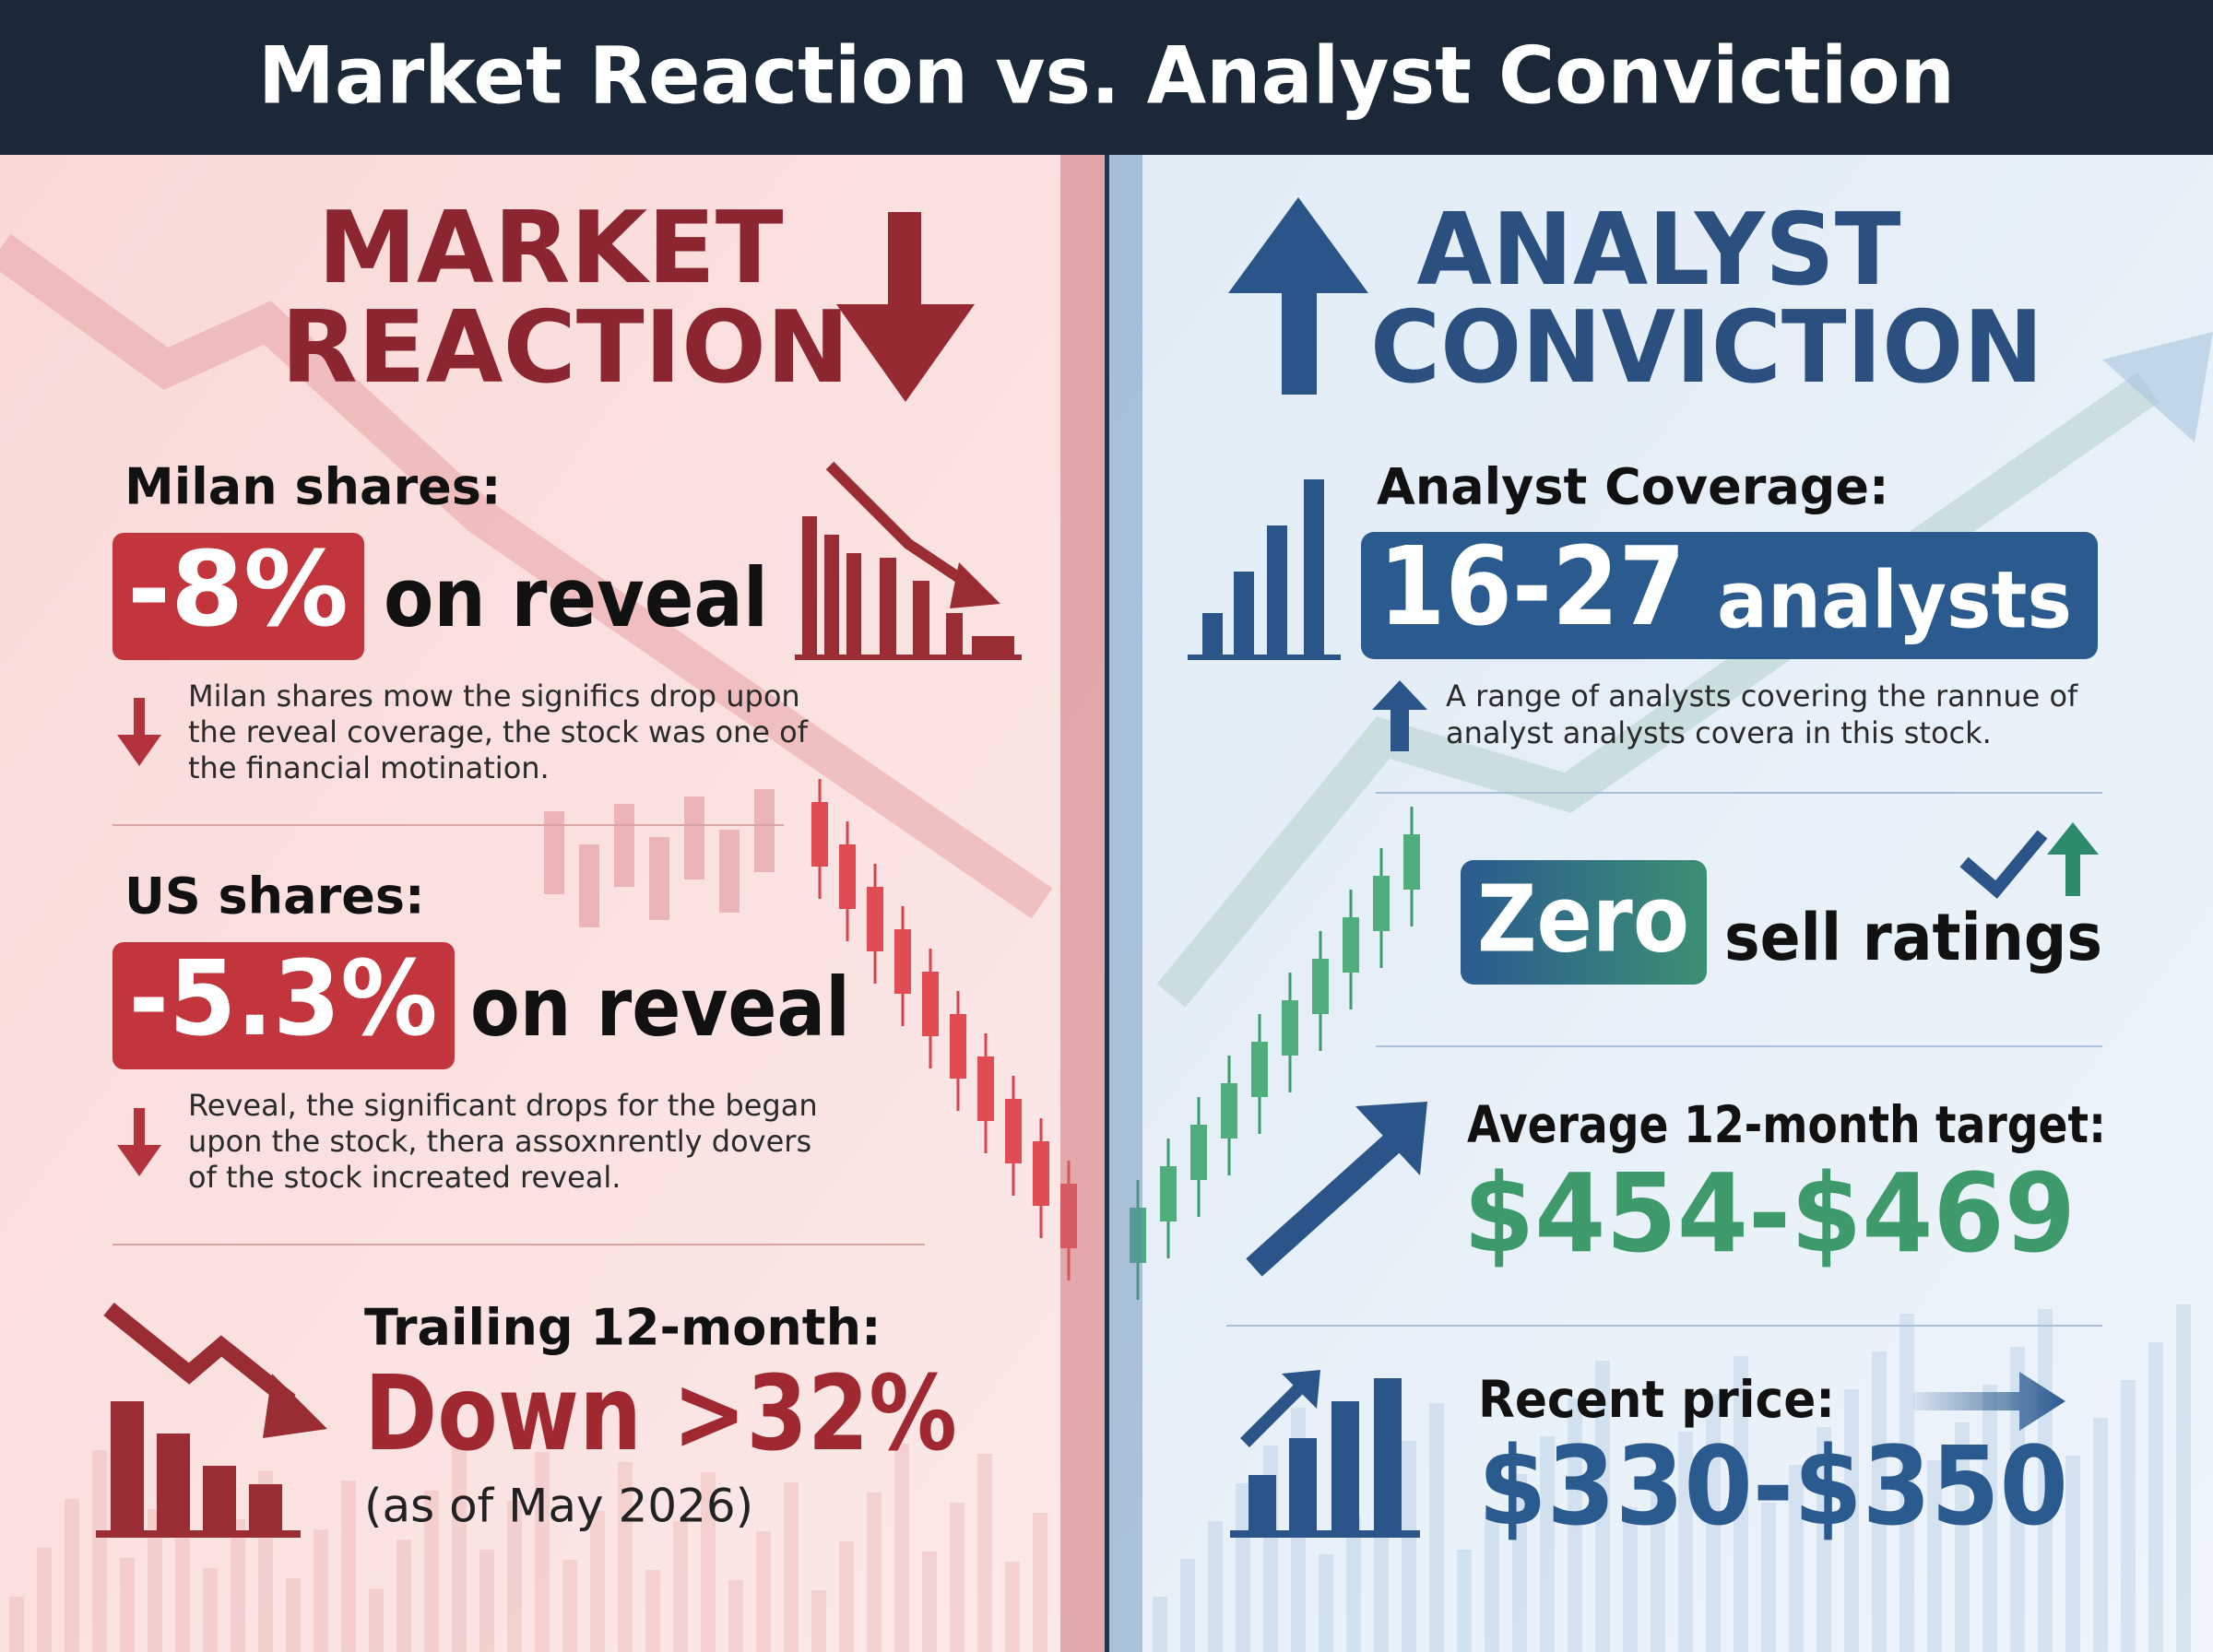 The image size is (2213, 1652). Describe the element at coordinates (1769, 1213) in the screenshot. I see `item-value: $454-$469` at that location.